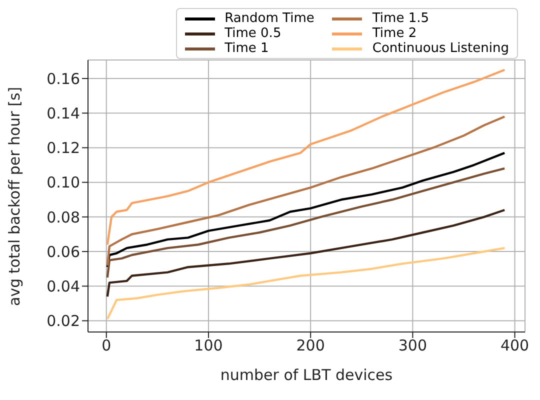 The image size is (540, 400). What do you see at coordinates (269, 18) in the screenshot?
I see `legend-label: Random Time` at bounding box center [269, 18].